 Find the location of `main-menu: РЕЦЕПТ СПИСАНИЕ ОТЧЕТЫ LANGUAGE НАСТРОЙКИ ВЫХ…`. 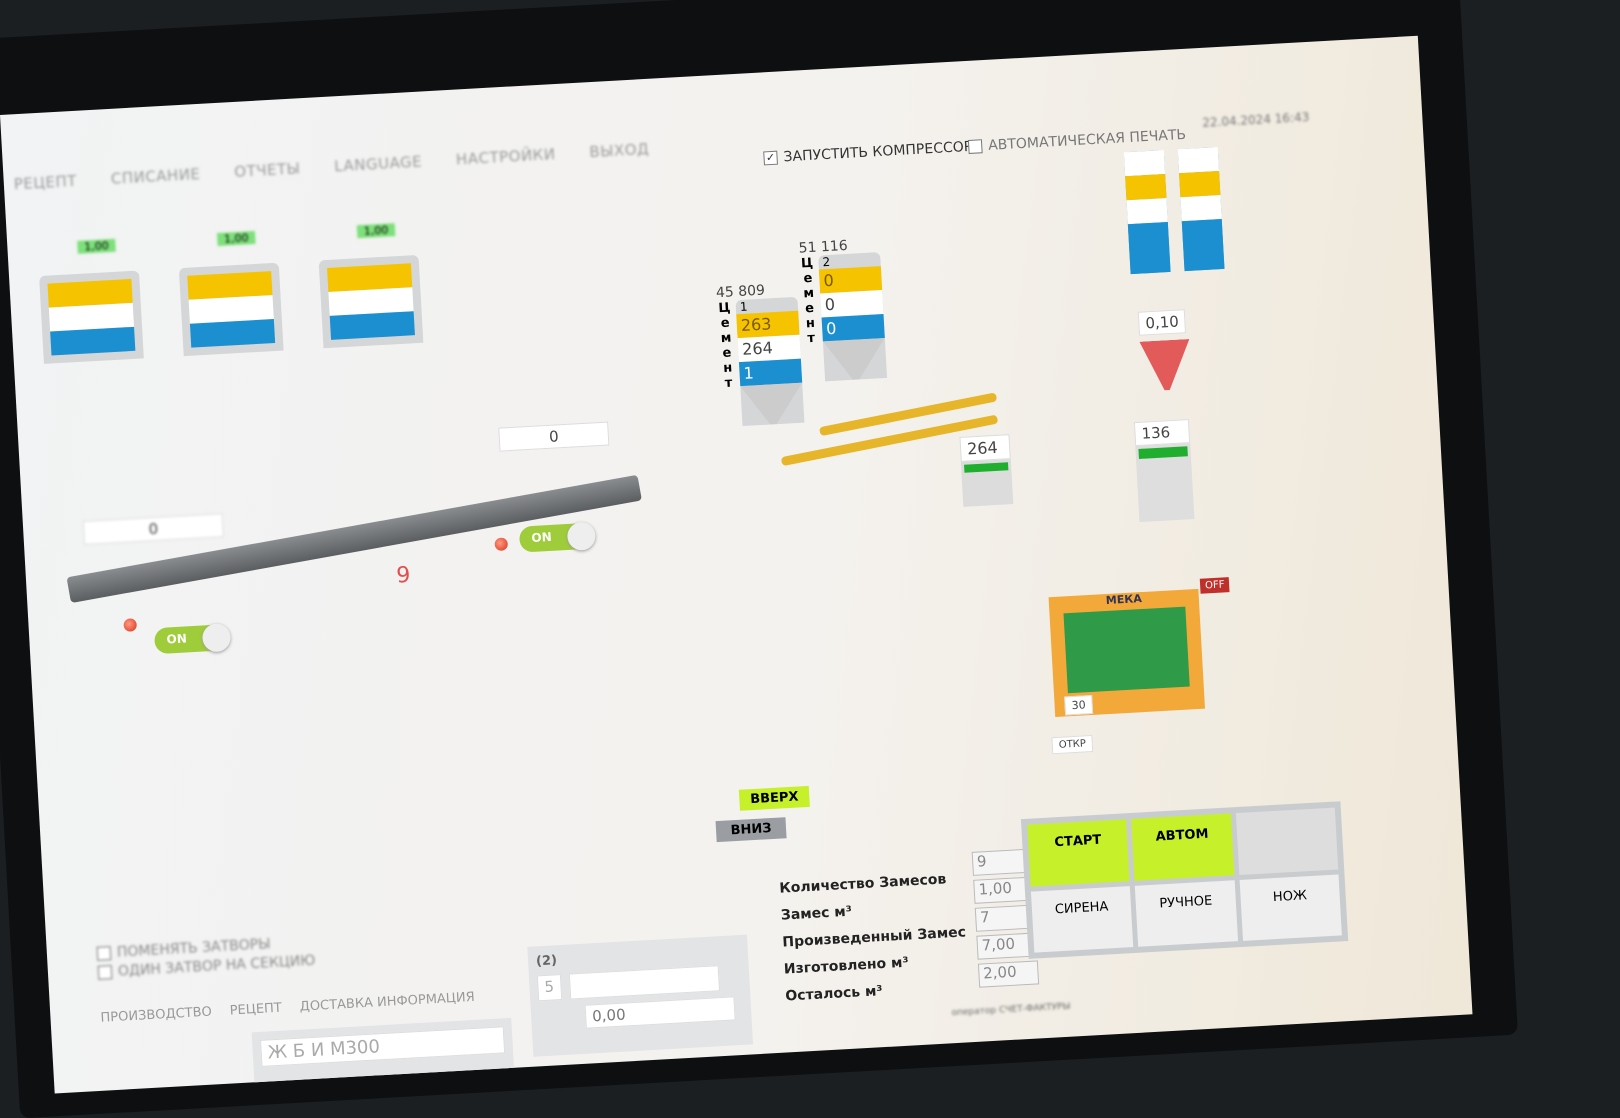

main-menu: РЕЦЕПТ СПИСАНИЕ ОТЧЕТЫ LANGUAGE НАСТРОЙКИ ВЫХ… is located at coordinates (348, 165).